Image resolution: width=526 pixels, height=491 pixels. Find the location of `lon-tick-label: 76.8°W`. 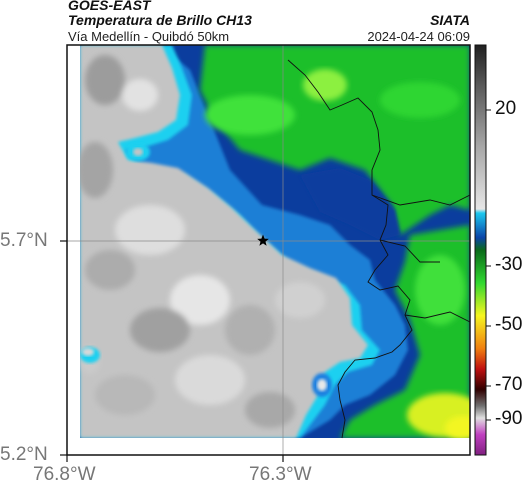

lon-tick-label: 76.8°W is located at coordinates (64, 474).